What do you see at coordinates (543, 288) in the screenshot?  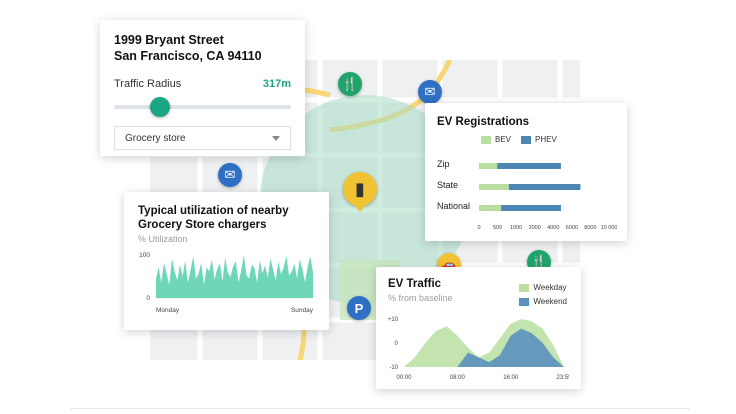 I see `legend-item-weekday: Weekday` at bounding box center [543, 288].